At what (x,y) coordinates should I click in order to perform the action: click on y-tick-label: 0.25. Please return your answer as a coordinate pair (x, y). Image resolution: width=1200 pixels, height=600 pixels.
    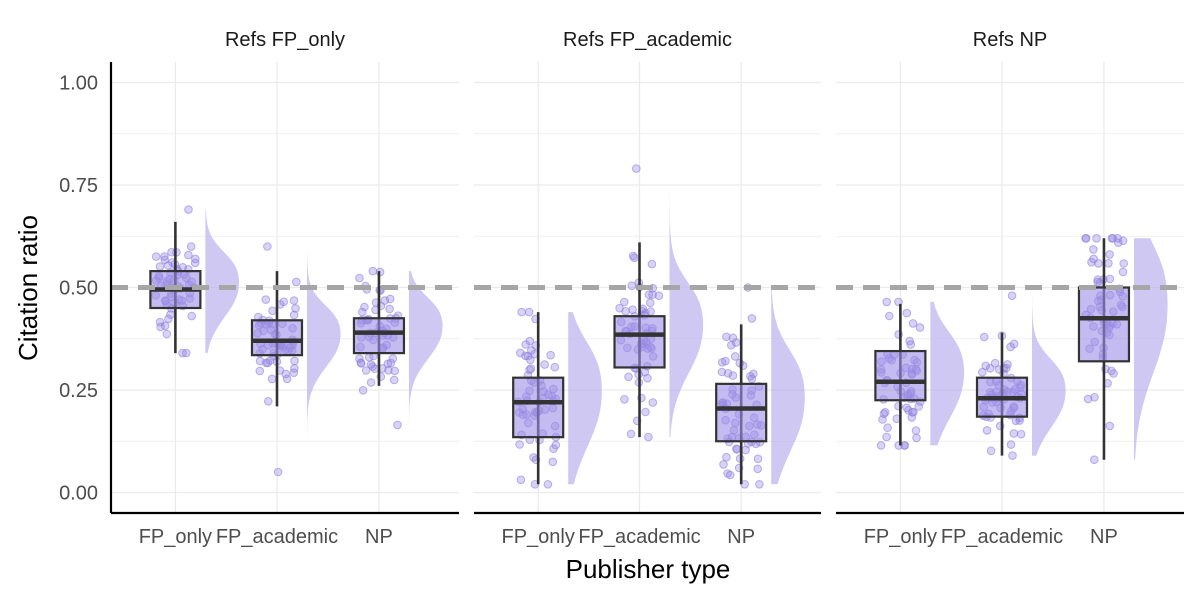
    Looking at the image, I should click on (78, 391).